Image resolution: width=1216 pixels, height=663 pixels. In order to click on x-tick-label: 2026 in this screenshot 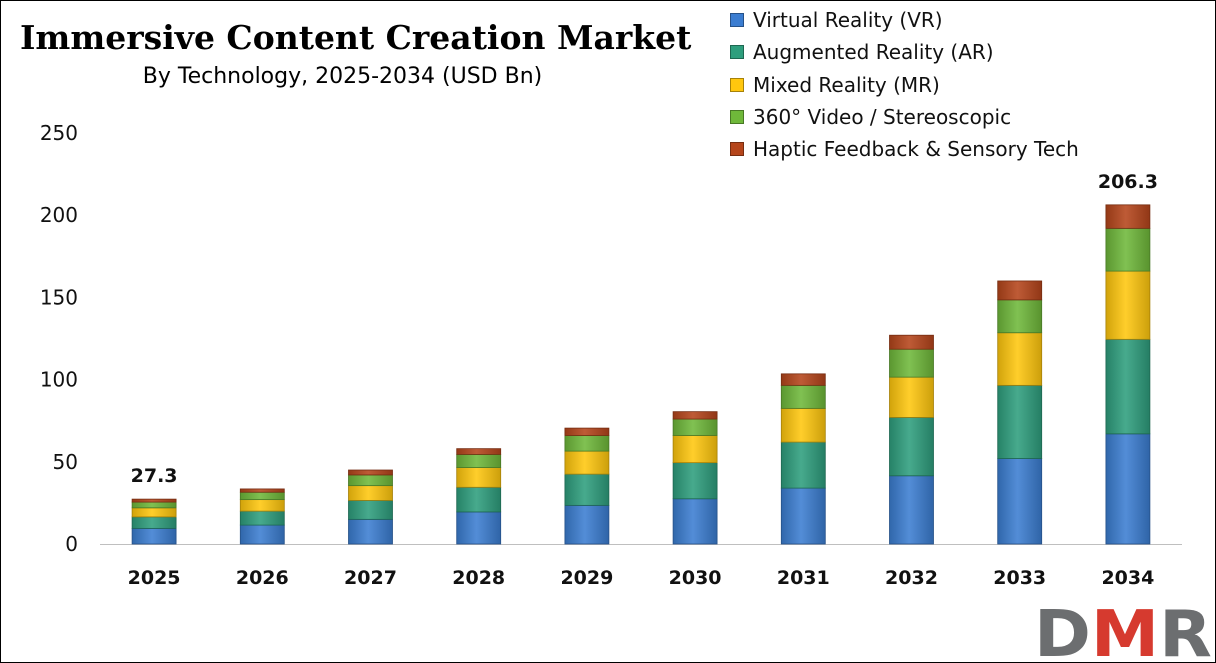, I will do `click(262, 578)`.